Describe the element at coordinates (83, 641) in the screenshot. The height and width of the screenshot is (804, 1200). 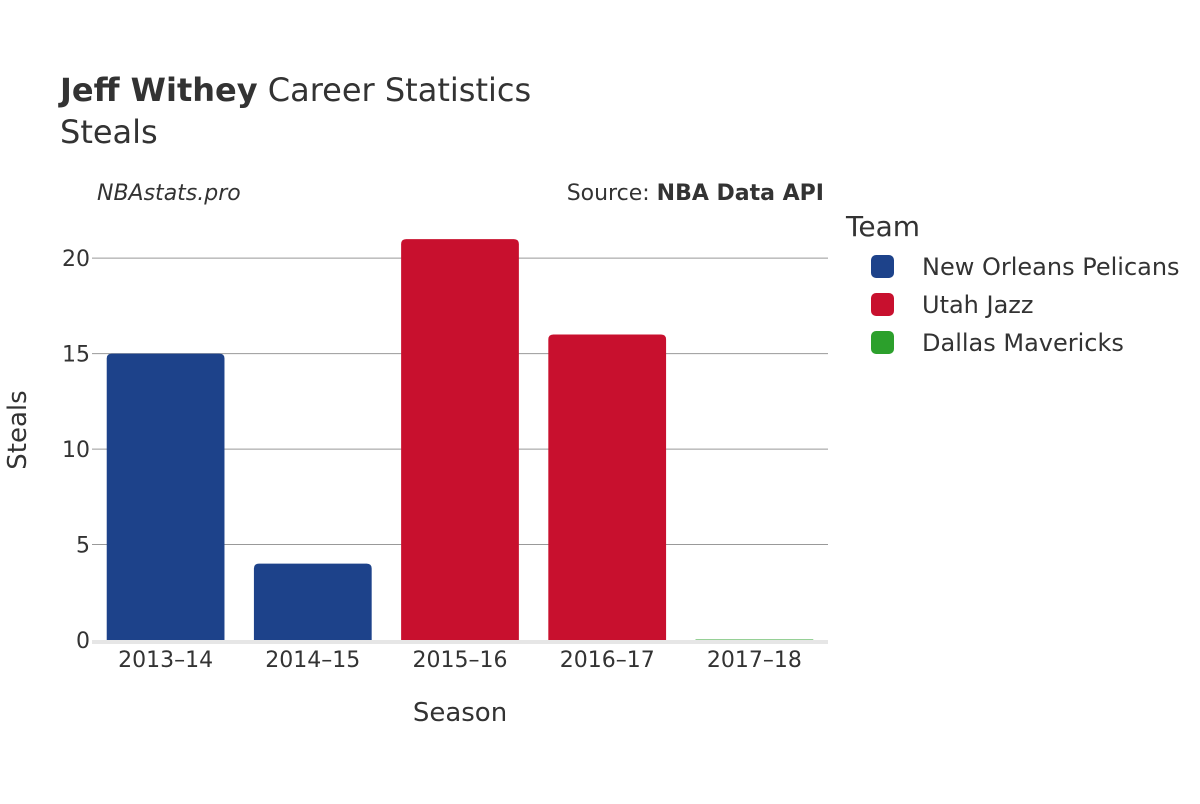
I see `y-tick-label: 0` at that location.